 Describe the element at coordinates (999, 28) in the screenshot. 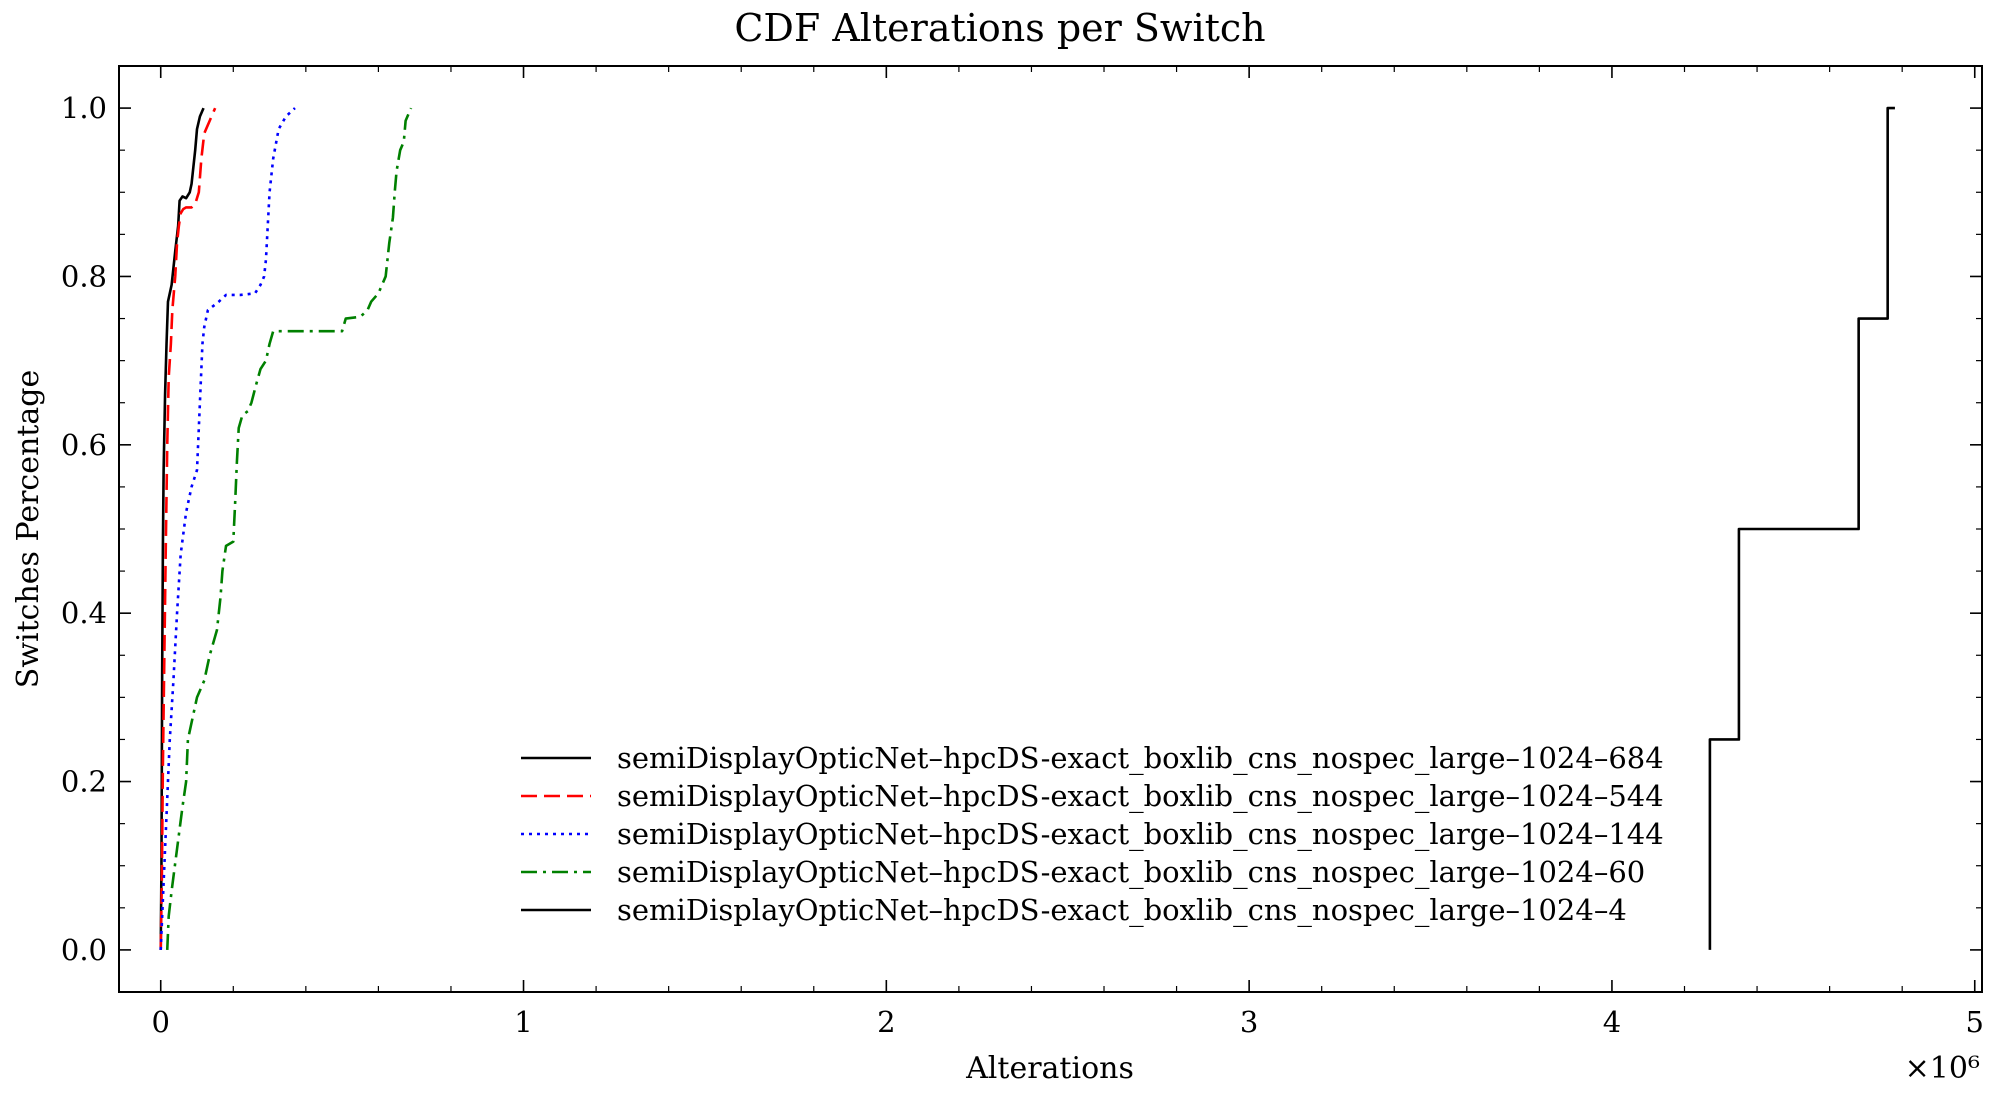

I see `chart-title: CDF Alterations per Switch` at that location.